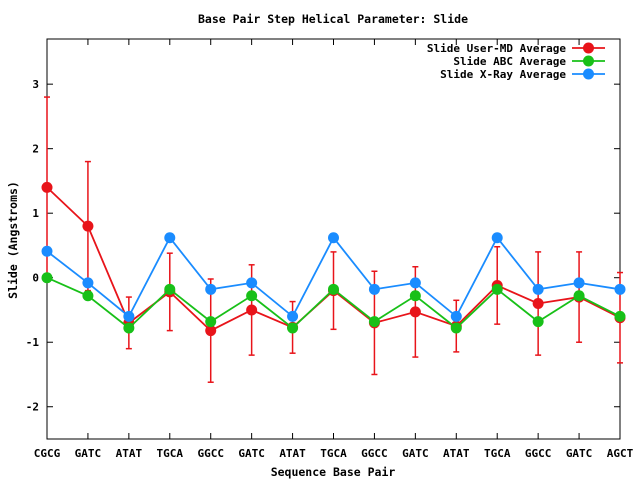  I want to click on legend-label-2: Slide ABC Average, so click(509, 61).